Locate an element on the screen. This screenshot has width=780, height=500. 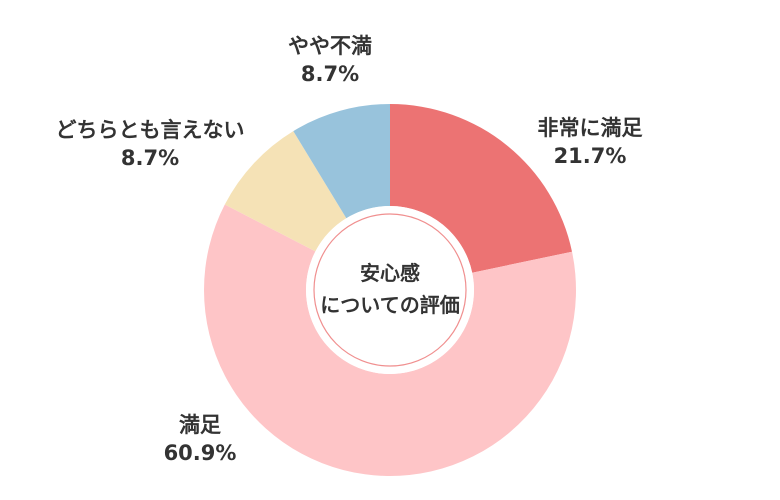
center-hole is located at coordinates (390, 290).